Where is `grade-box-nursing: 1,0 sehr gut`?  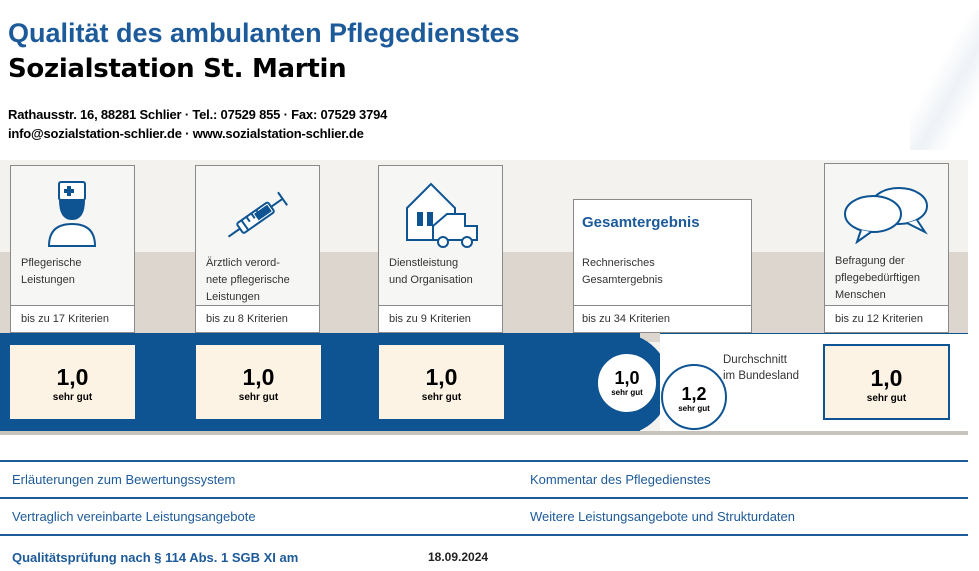
grade-box-nursing: 1,0 sehr gut is located at coordinates (72, 382).